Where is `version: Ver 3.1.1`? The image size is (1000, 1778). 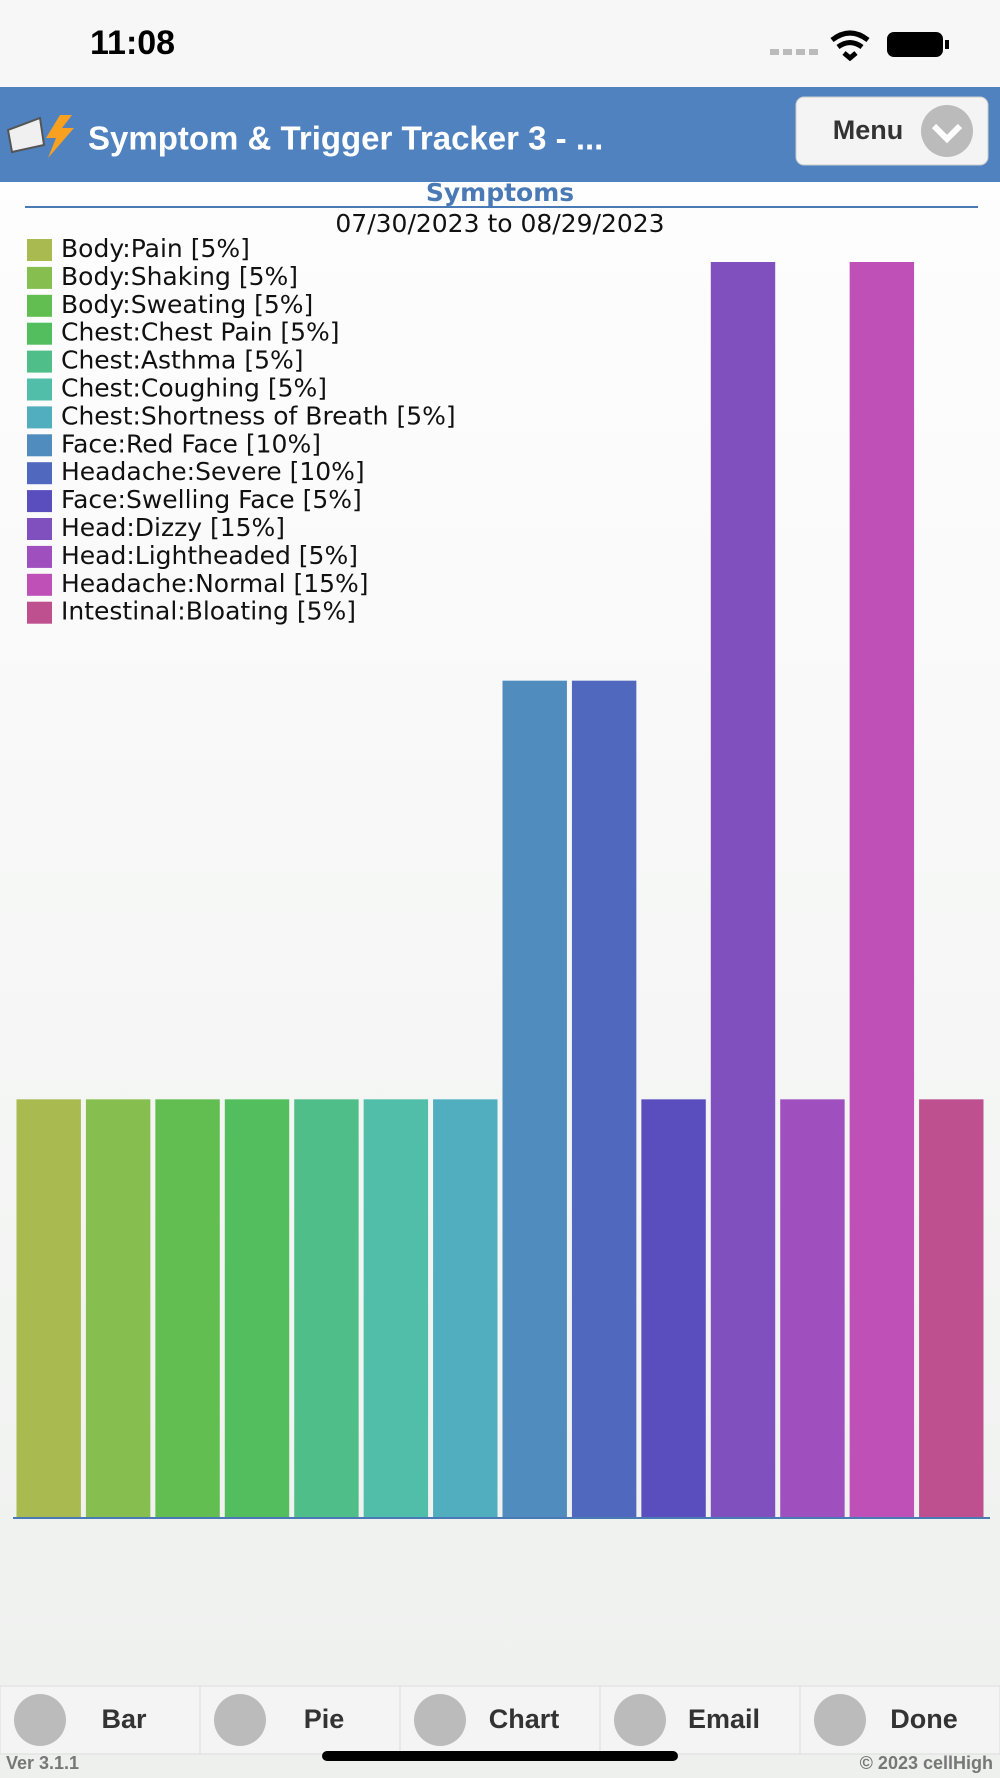 version: Ver 3.1.1 is located at coordinates (42, 1763).